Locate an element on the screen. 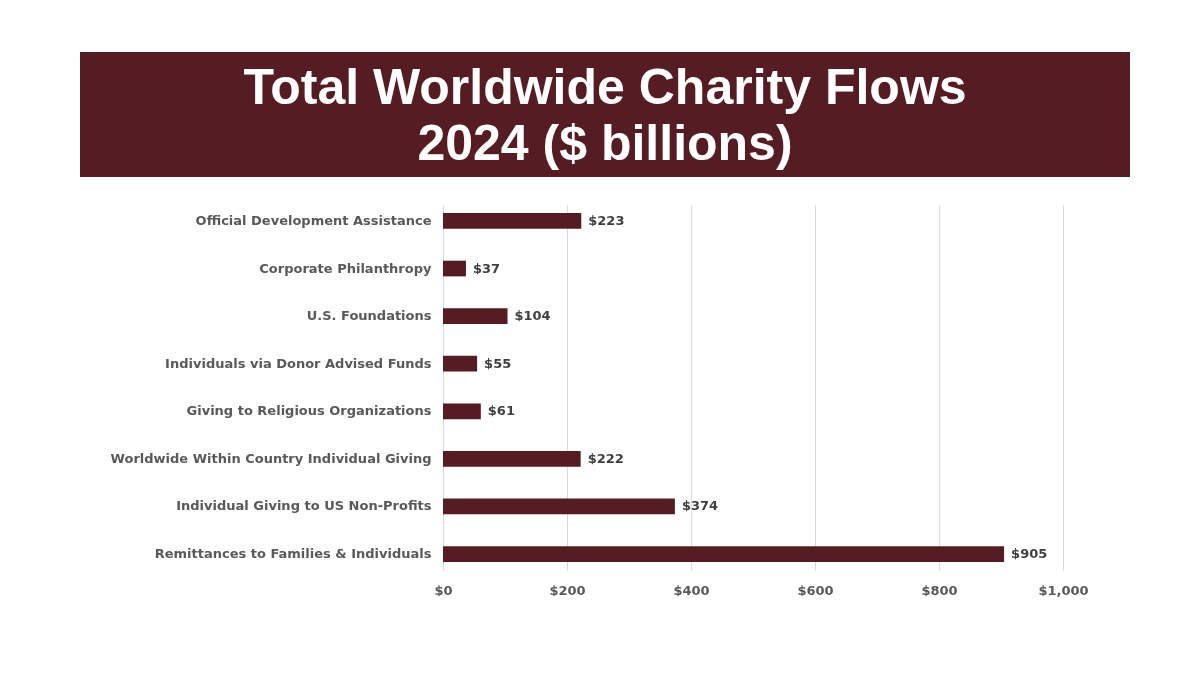  y-tick-label: Corporate Philanthropy is located at coordinates (346, 268).